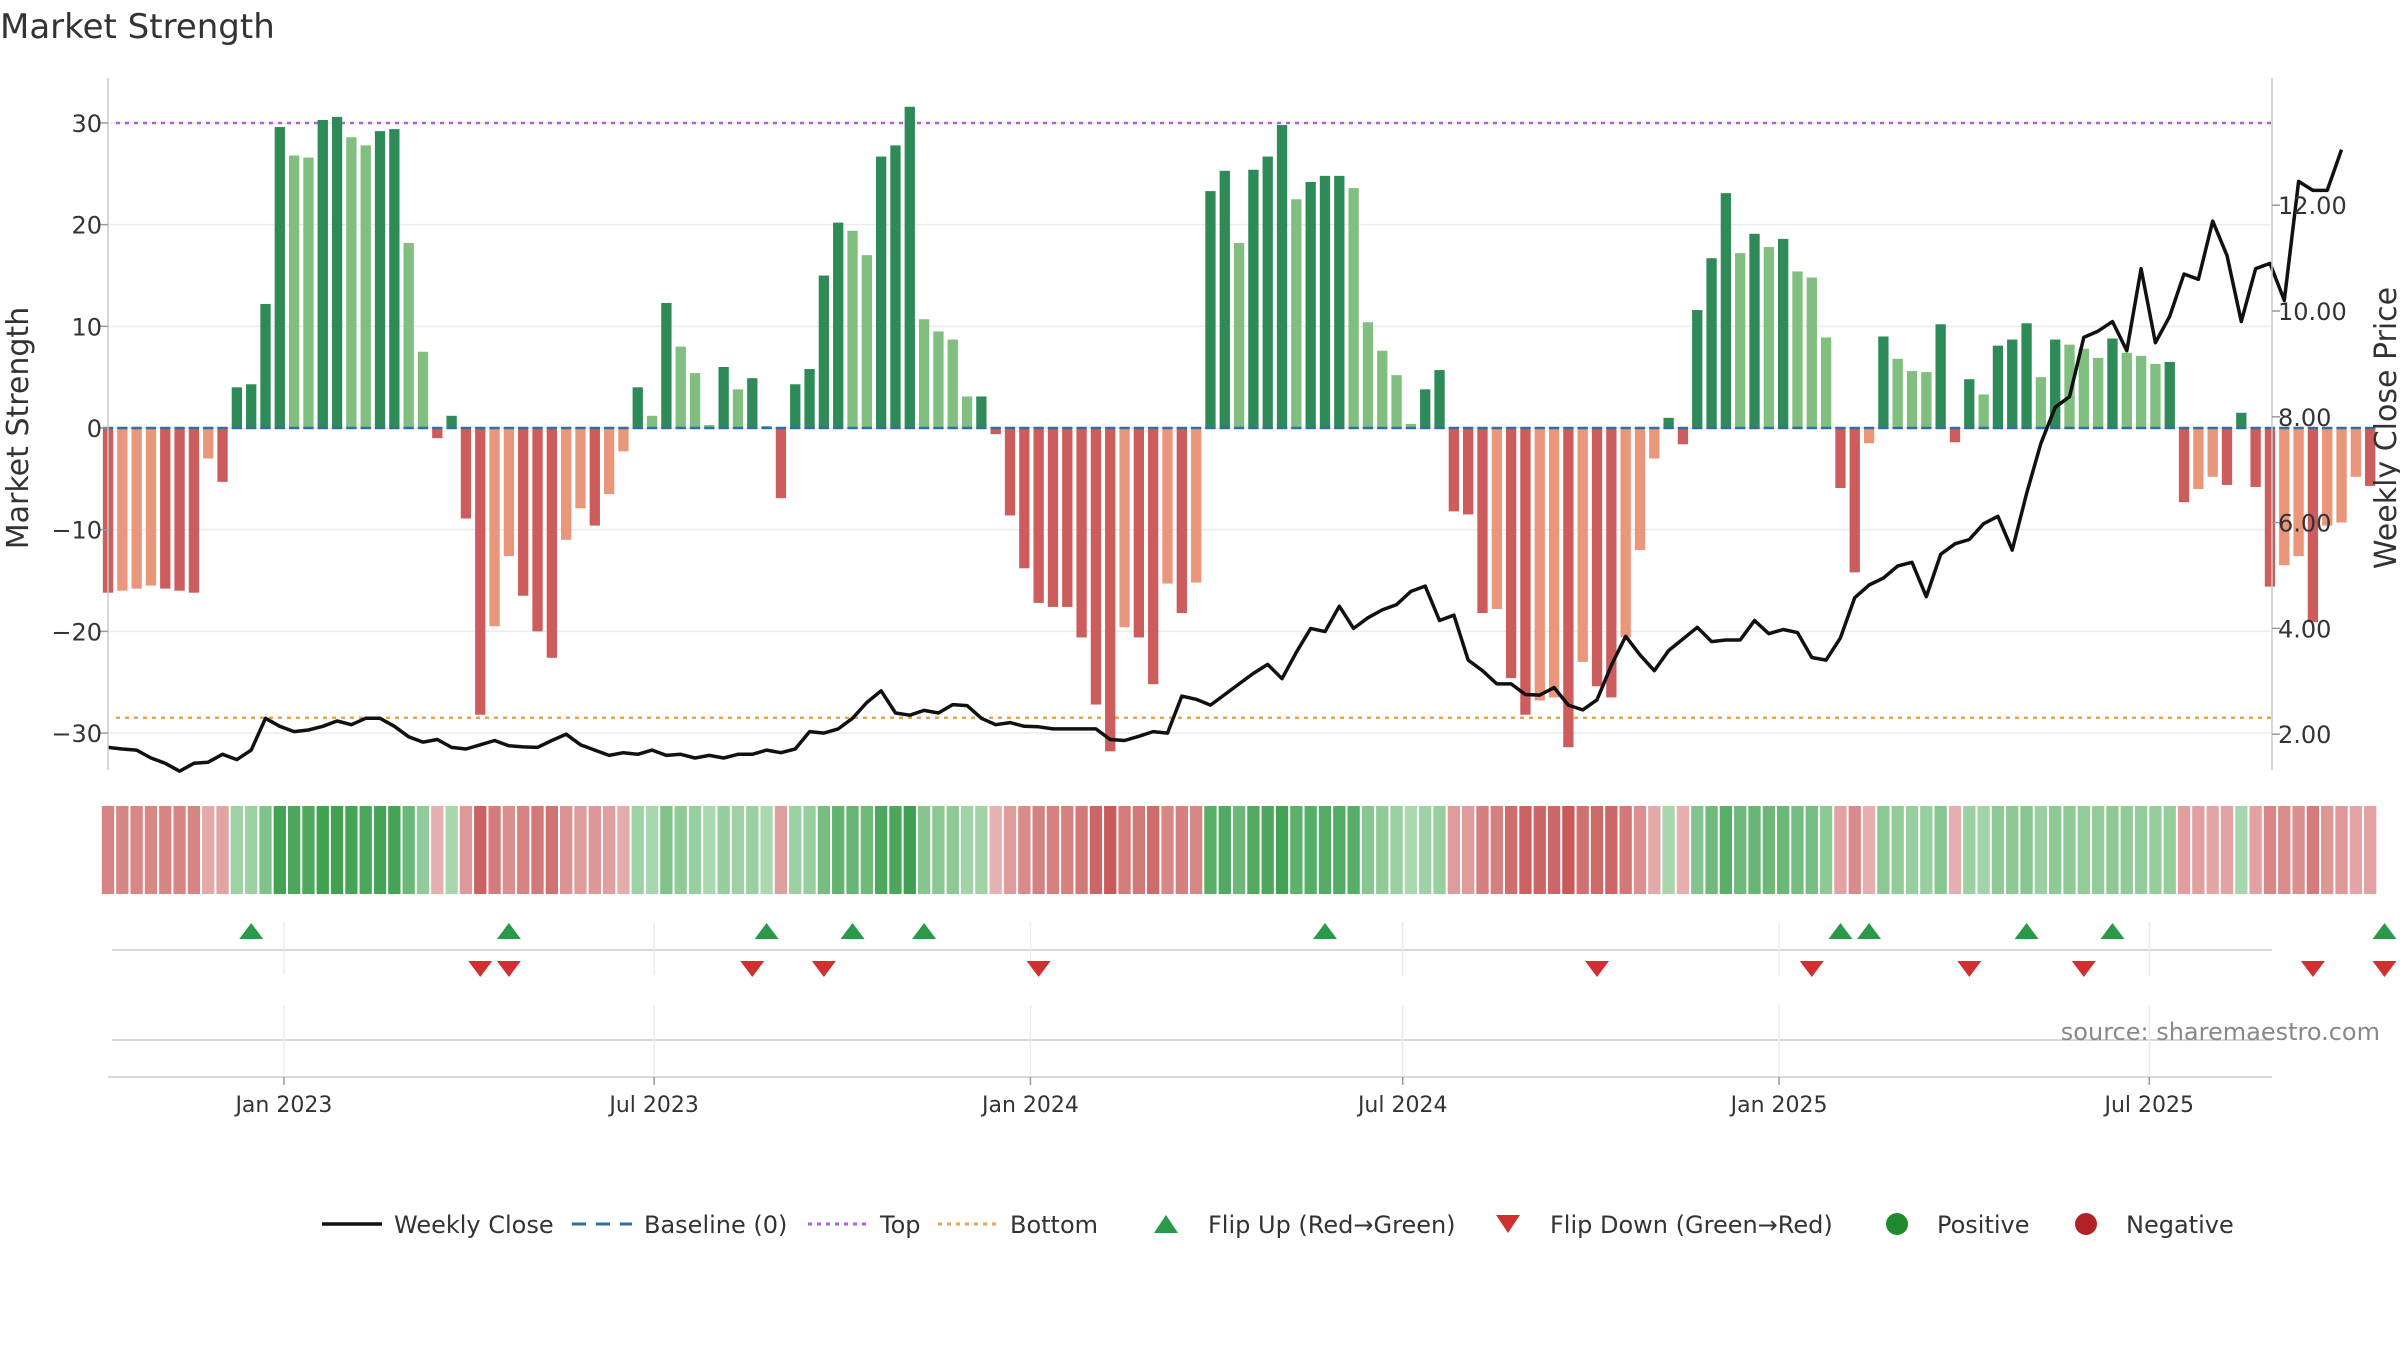 The width and height of the screenshot is (2400, 1350). What do you see at coordinates (2312, 206) in the screenshot?
I see `right-tick-label: 12.00` at bounding box center [2312, 206].